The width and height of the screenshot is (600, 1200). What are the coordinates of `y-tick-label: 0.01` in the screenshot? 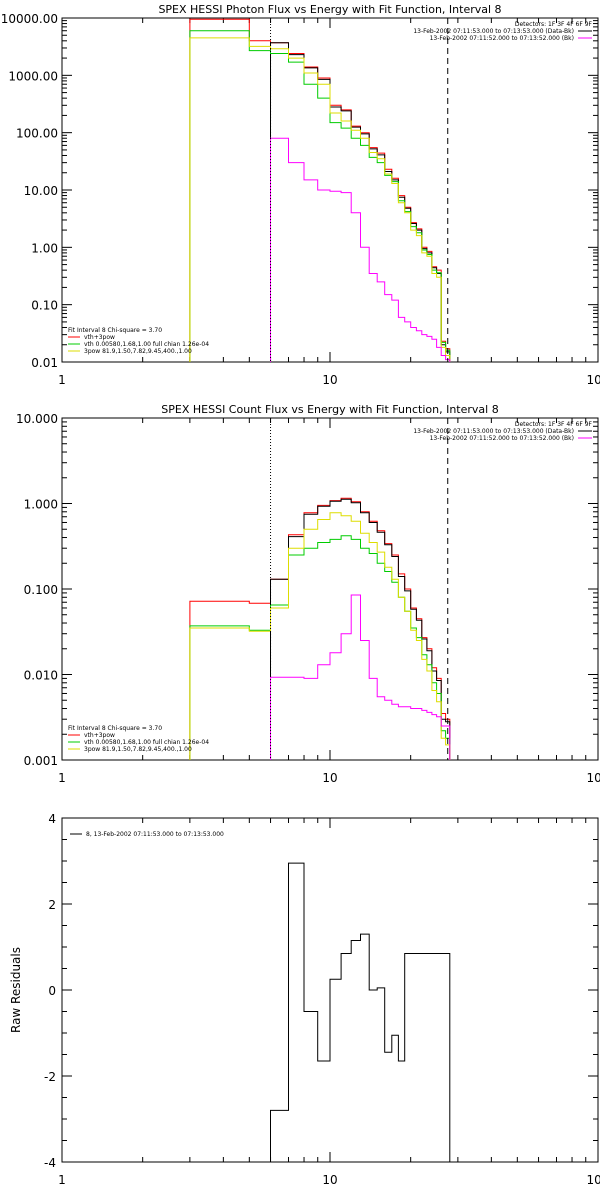 It's located at (44, 363).